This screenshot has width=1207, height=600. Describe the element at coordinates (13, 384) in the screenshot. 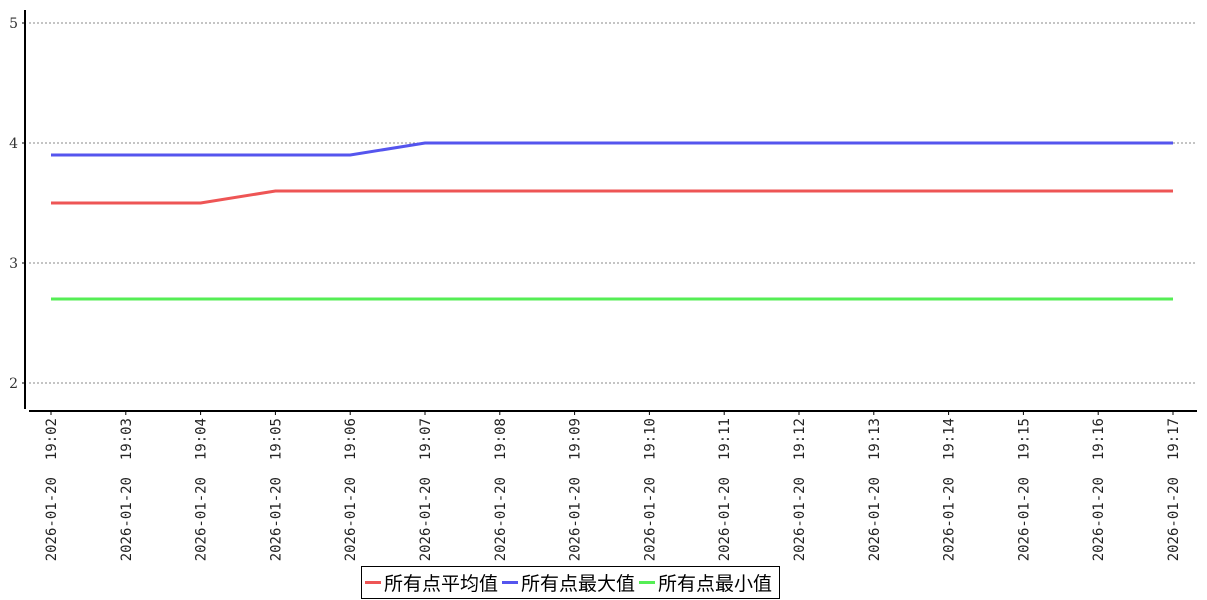

I see `y-tick-label: 2` at that location.